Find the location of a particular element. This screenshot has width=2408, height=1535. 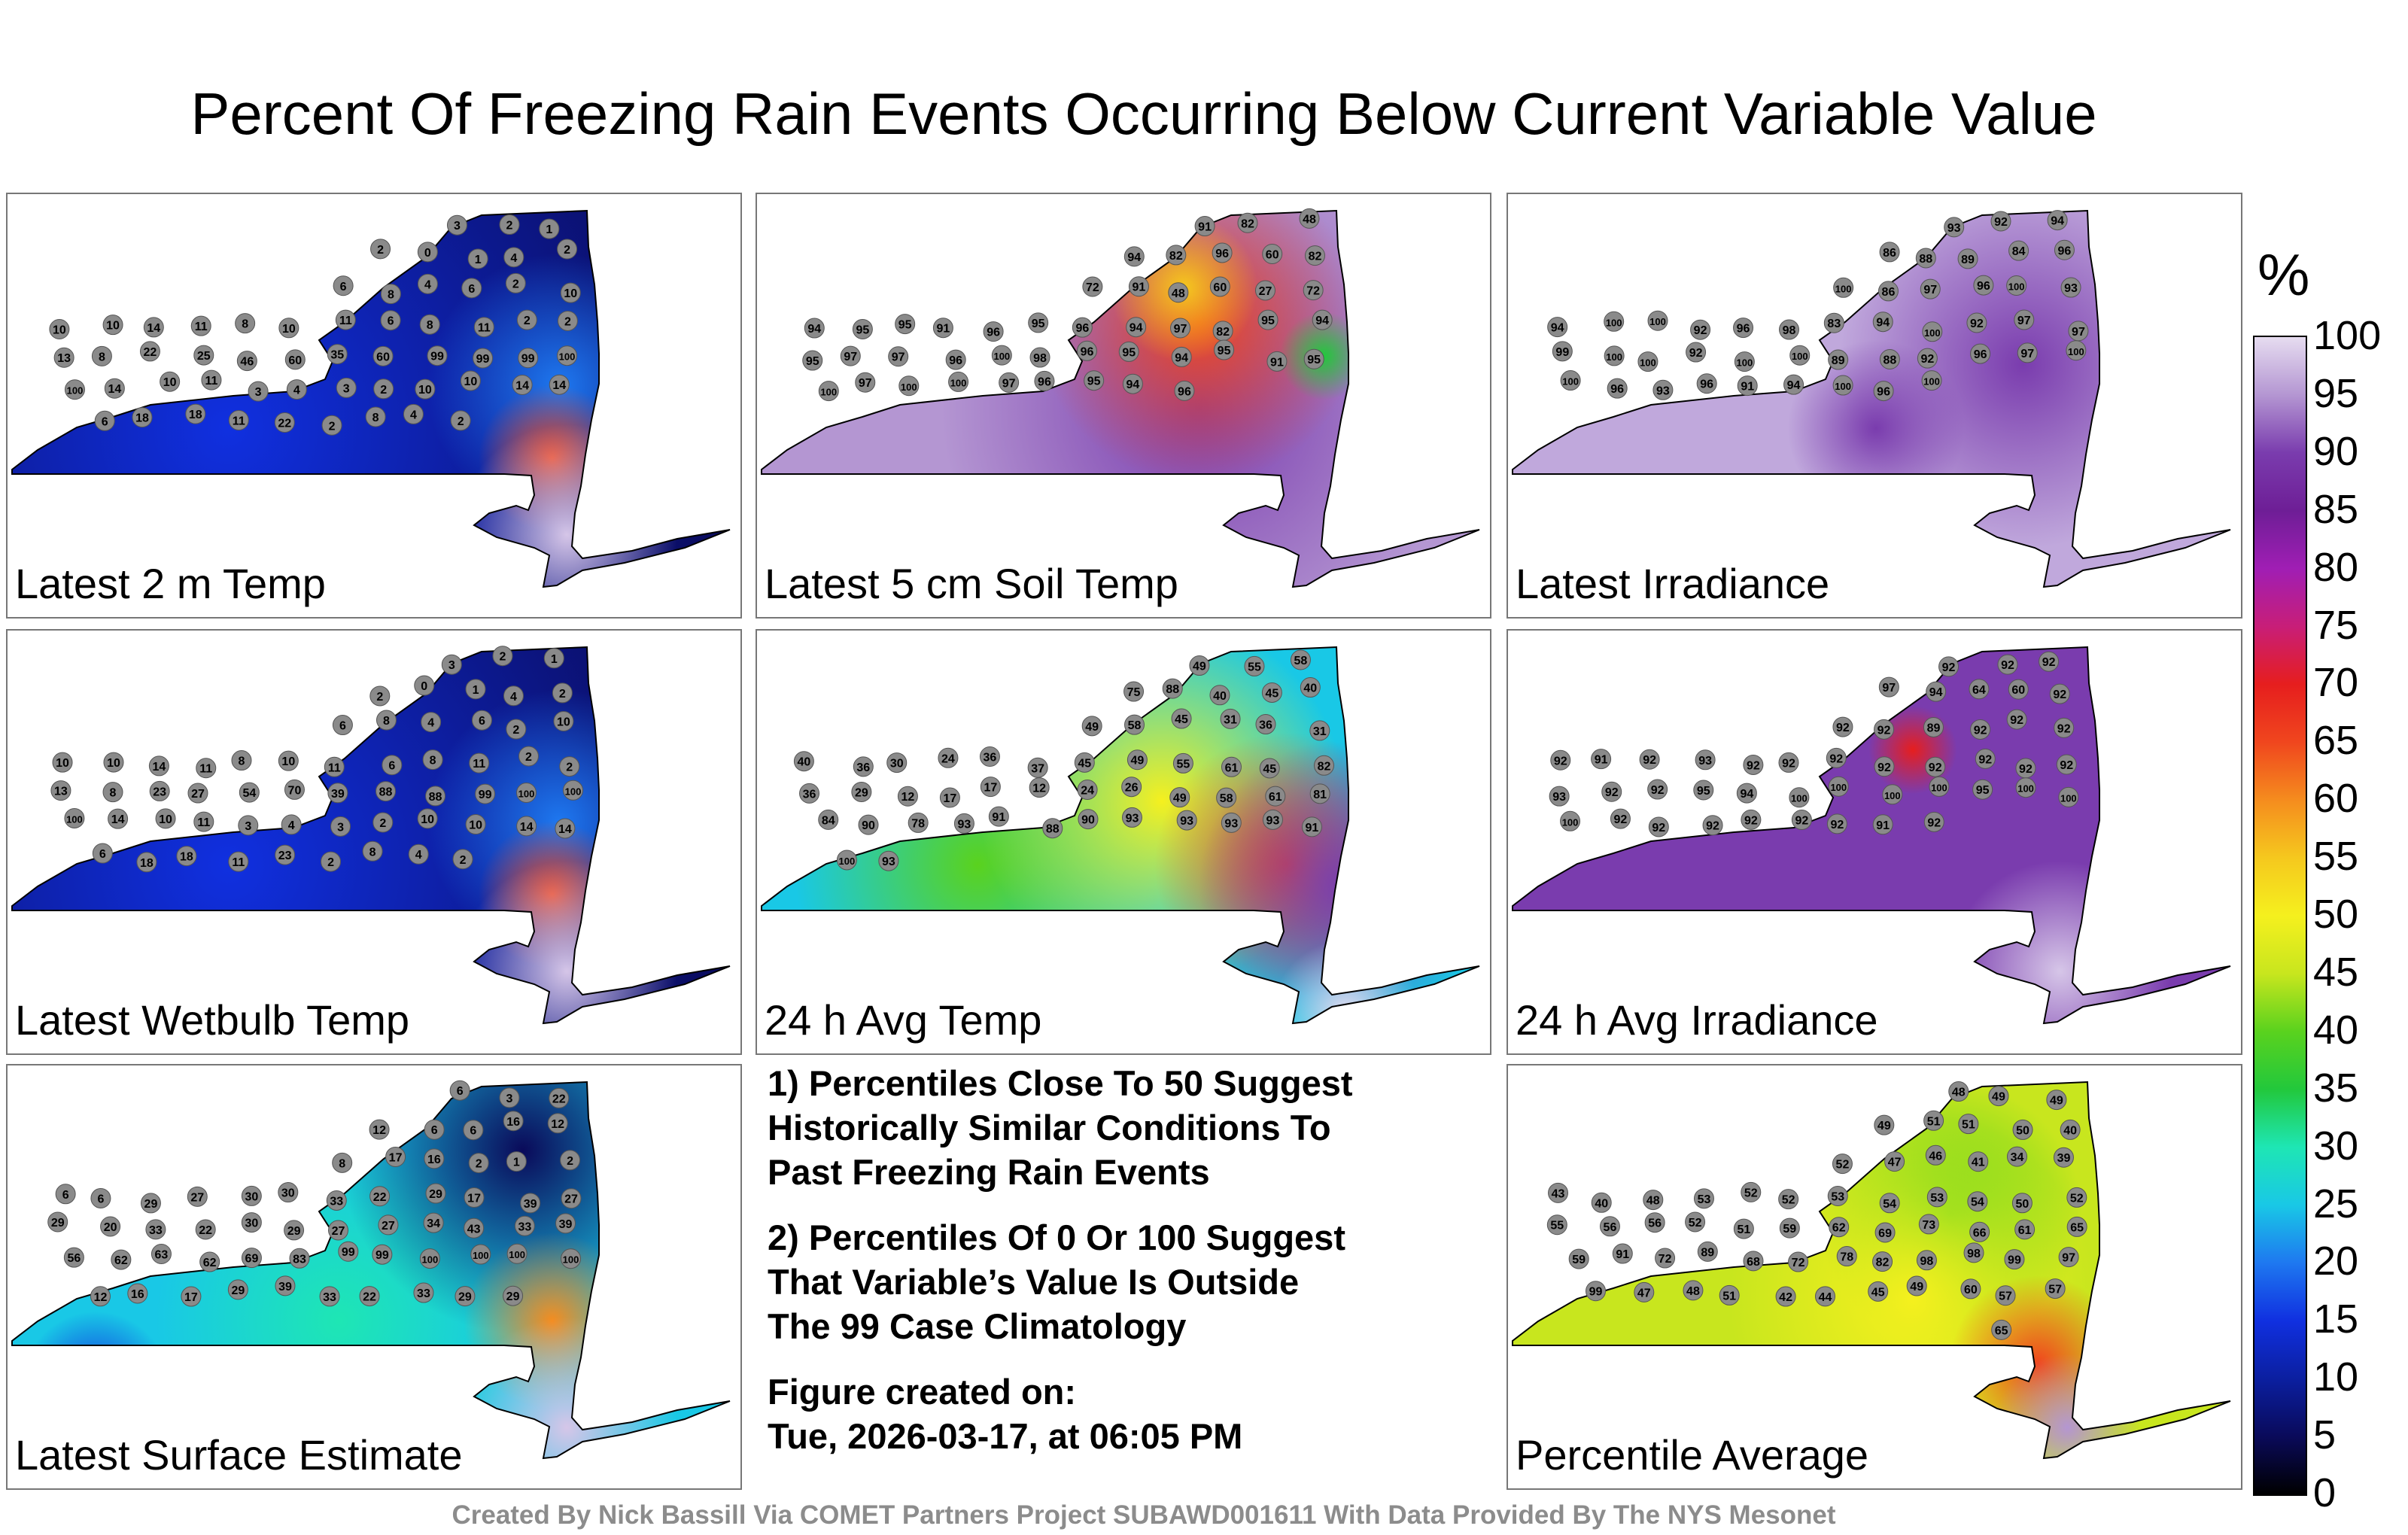

station-marker: 93 is located at coordinates (1186, 820).